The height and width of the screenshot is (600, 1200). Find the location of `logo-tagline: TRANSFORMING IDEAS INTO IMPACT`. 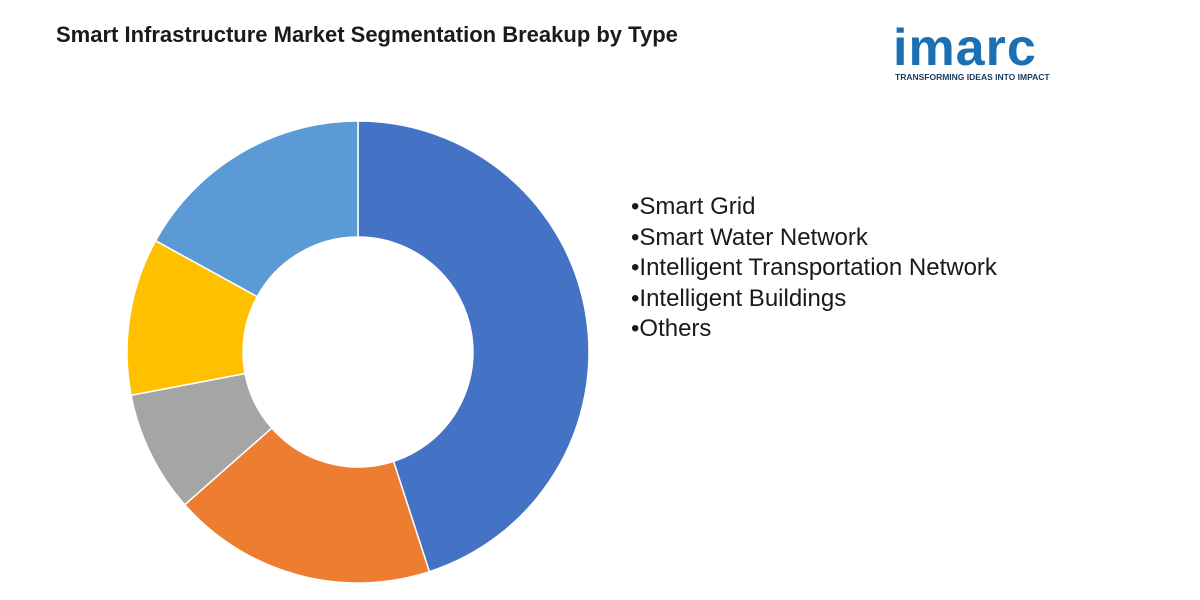

logo-tagline: TRANSFORMING IDEAS INTO IMPACT is located at coordinates (972, 77).